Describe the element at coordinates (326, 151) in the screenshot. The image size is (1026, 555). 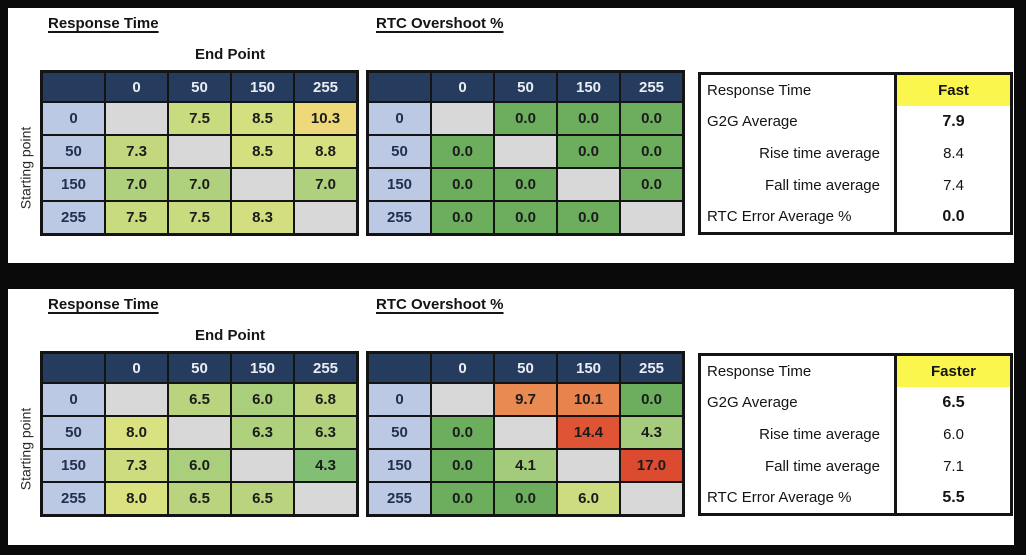
I see `matrix-value-cell: 8.8` at that location.